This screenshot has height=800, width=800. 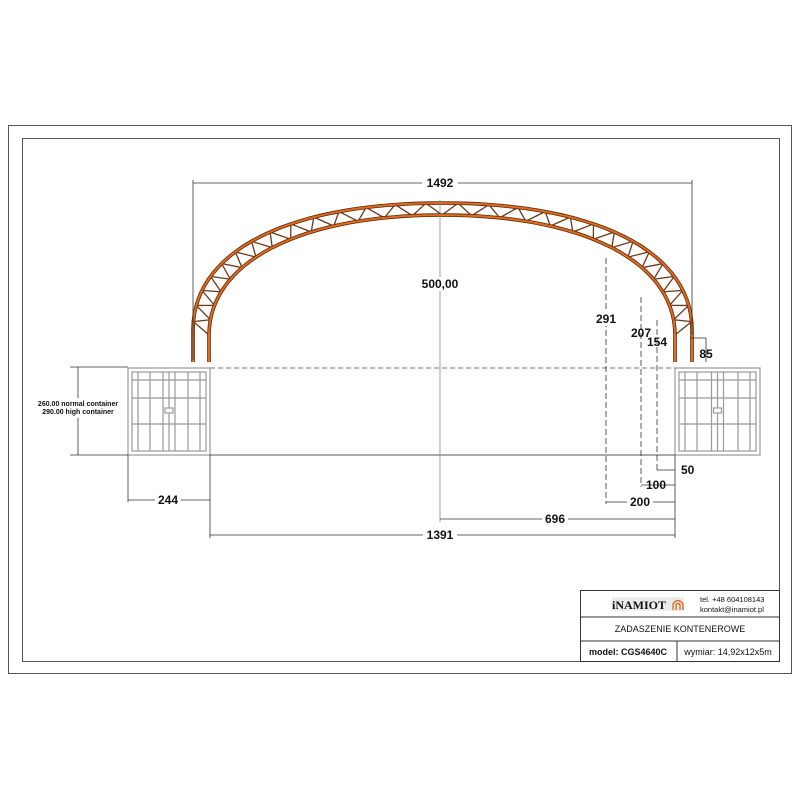 What do you see at coordinates (732, 599) in the screenshot?
I see `phone: tel. +48 604108143` at bounding box center [732, 599].